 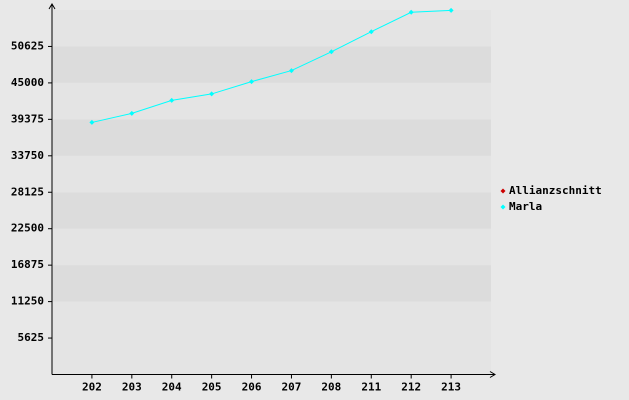 I want to click on x-tick-label: 213, so click(x=451, y=387).